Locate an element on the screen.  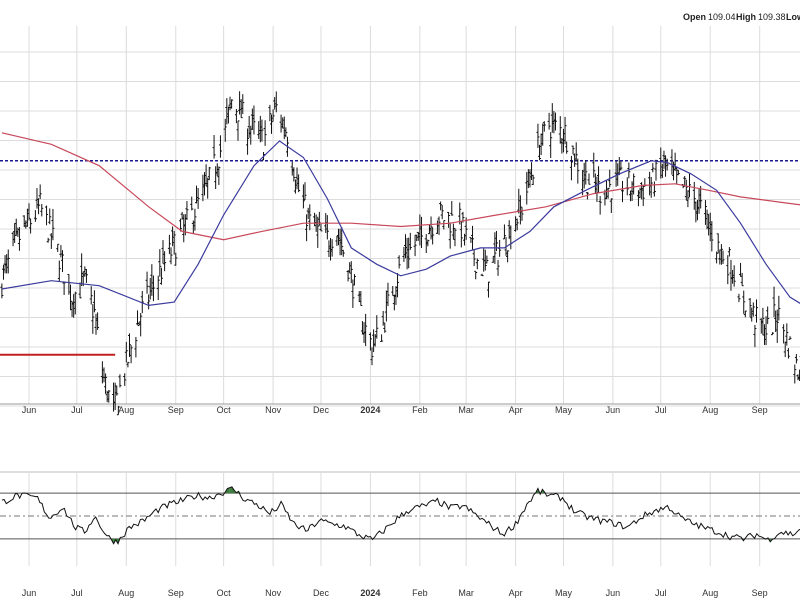
osc-x-tick-label: Sep is located at coordinates (176, 593).